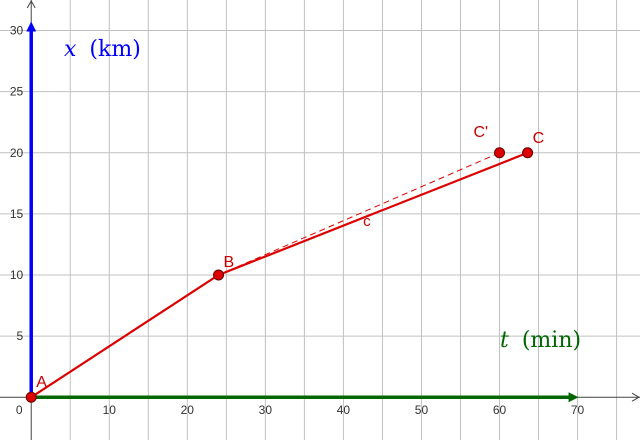 The width and height of the screenshot is (640, 440). What do you see at coordinates (500, 410) in the screenshot?
I see `x-tick-label: 60` at bounding box center [500, 410].